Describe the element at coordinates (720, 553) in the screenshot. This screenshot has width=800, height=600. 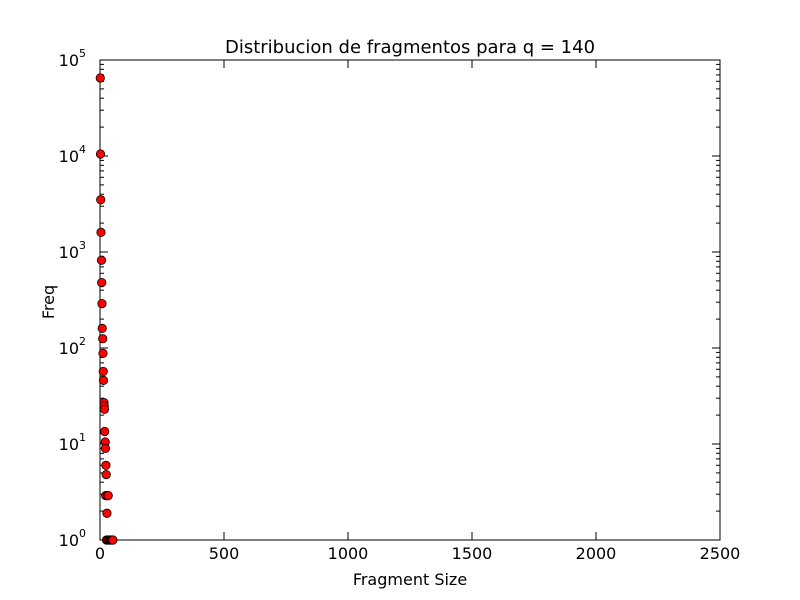
I see `x-tick-label: 2500` at that location.